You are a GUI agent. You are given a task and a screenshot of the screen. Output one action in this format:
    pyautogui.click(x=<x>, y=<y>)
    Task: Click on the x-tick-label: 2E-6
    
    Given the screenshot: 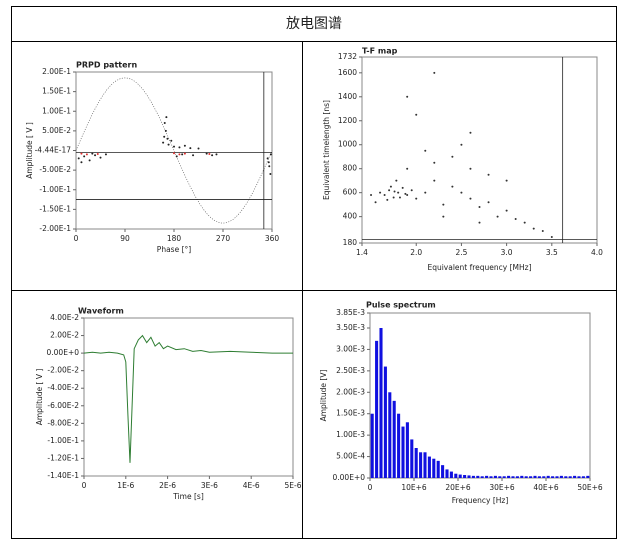 What is the action you would take?
    pyautogui.click(x=167, y=485)
    